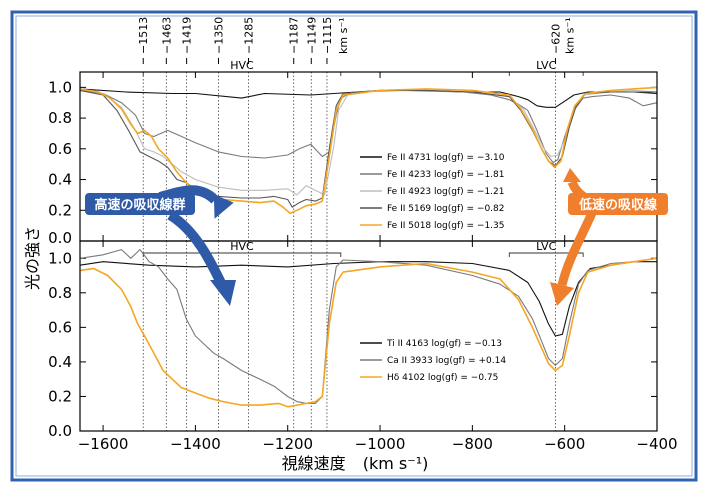 This screenshot has width=707, height=495. Describe the element at coordinates (314, 463) in the screenshot. I see `x-axis-title-text: 視線速度` at that location.